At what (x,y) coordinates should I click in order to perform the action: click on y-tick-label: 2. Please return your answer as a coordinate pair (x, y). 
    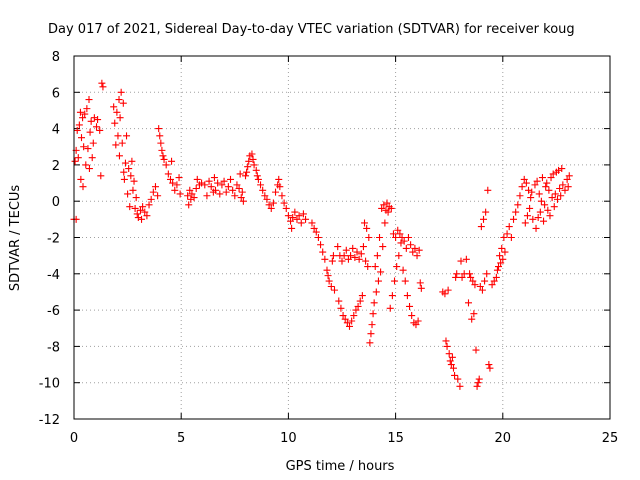
    Looking at the image, I should click on (56, 166).